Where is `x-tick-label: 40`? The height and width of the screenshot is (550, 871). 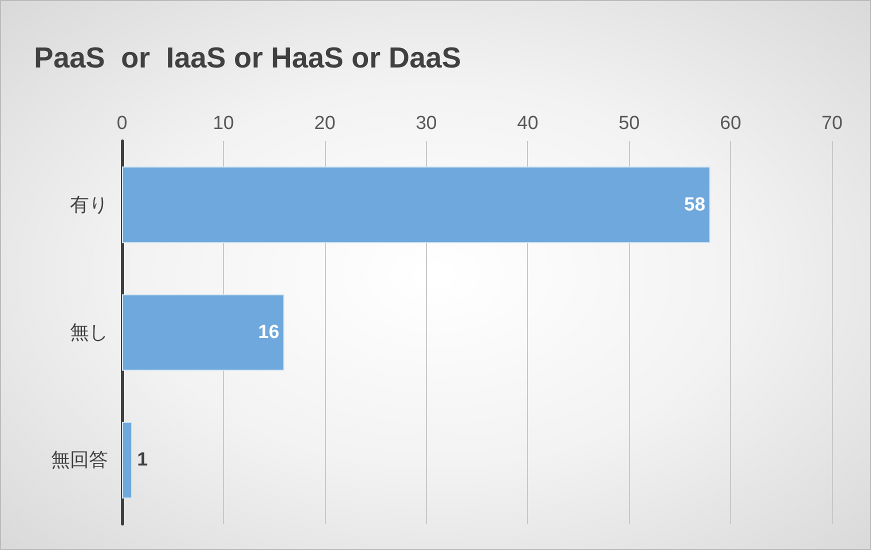
x-tick-label: 40 is located at coordinates (527, 123).